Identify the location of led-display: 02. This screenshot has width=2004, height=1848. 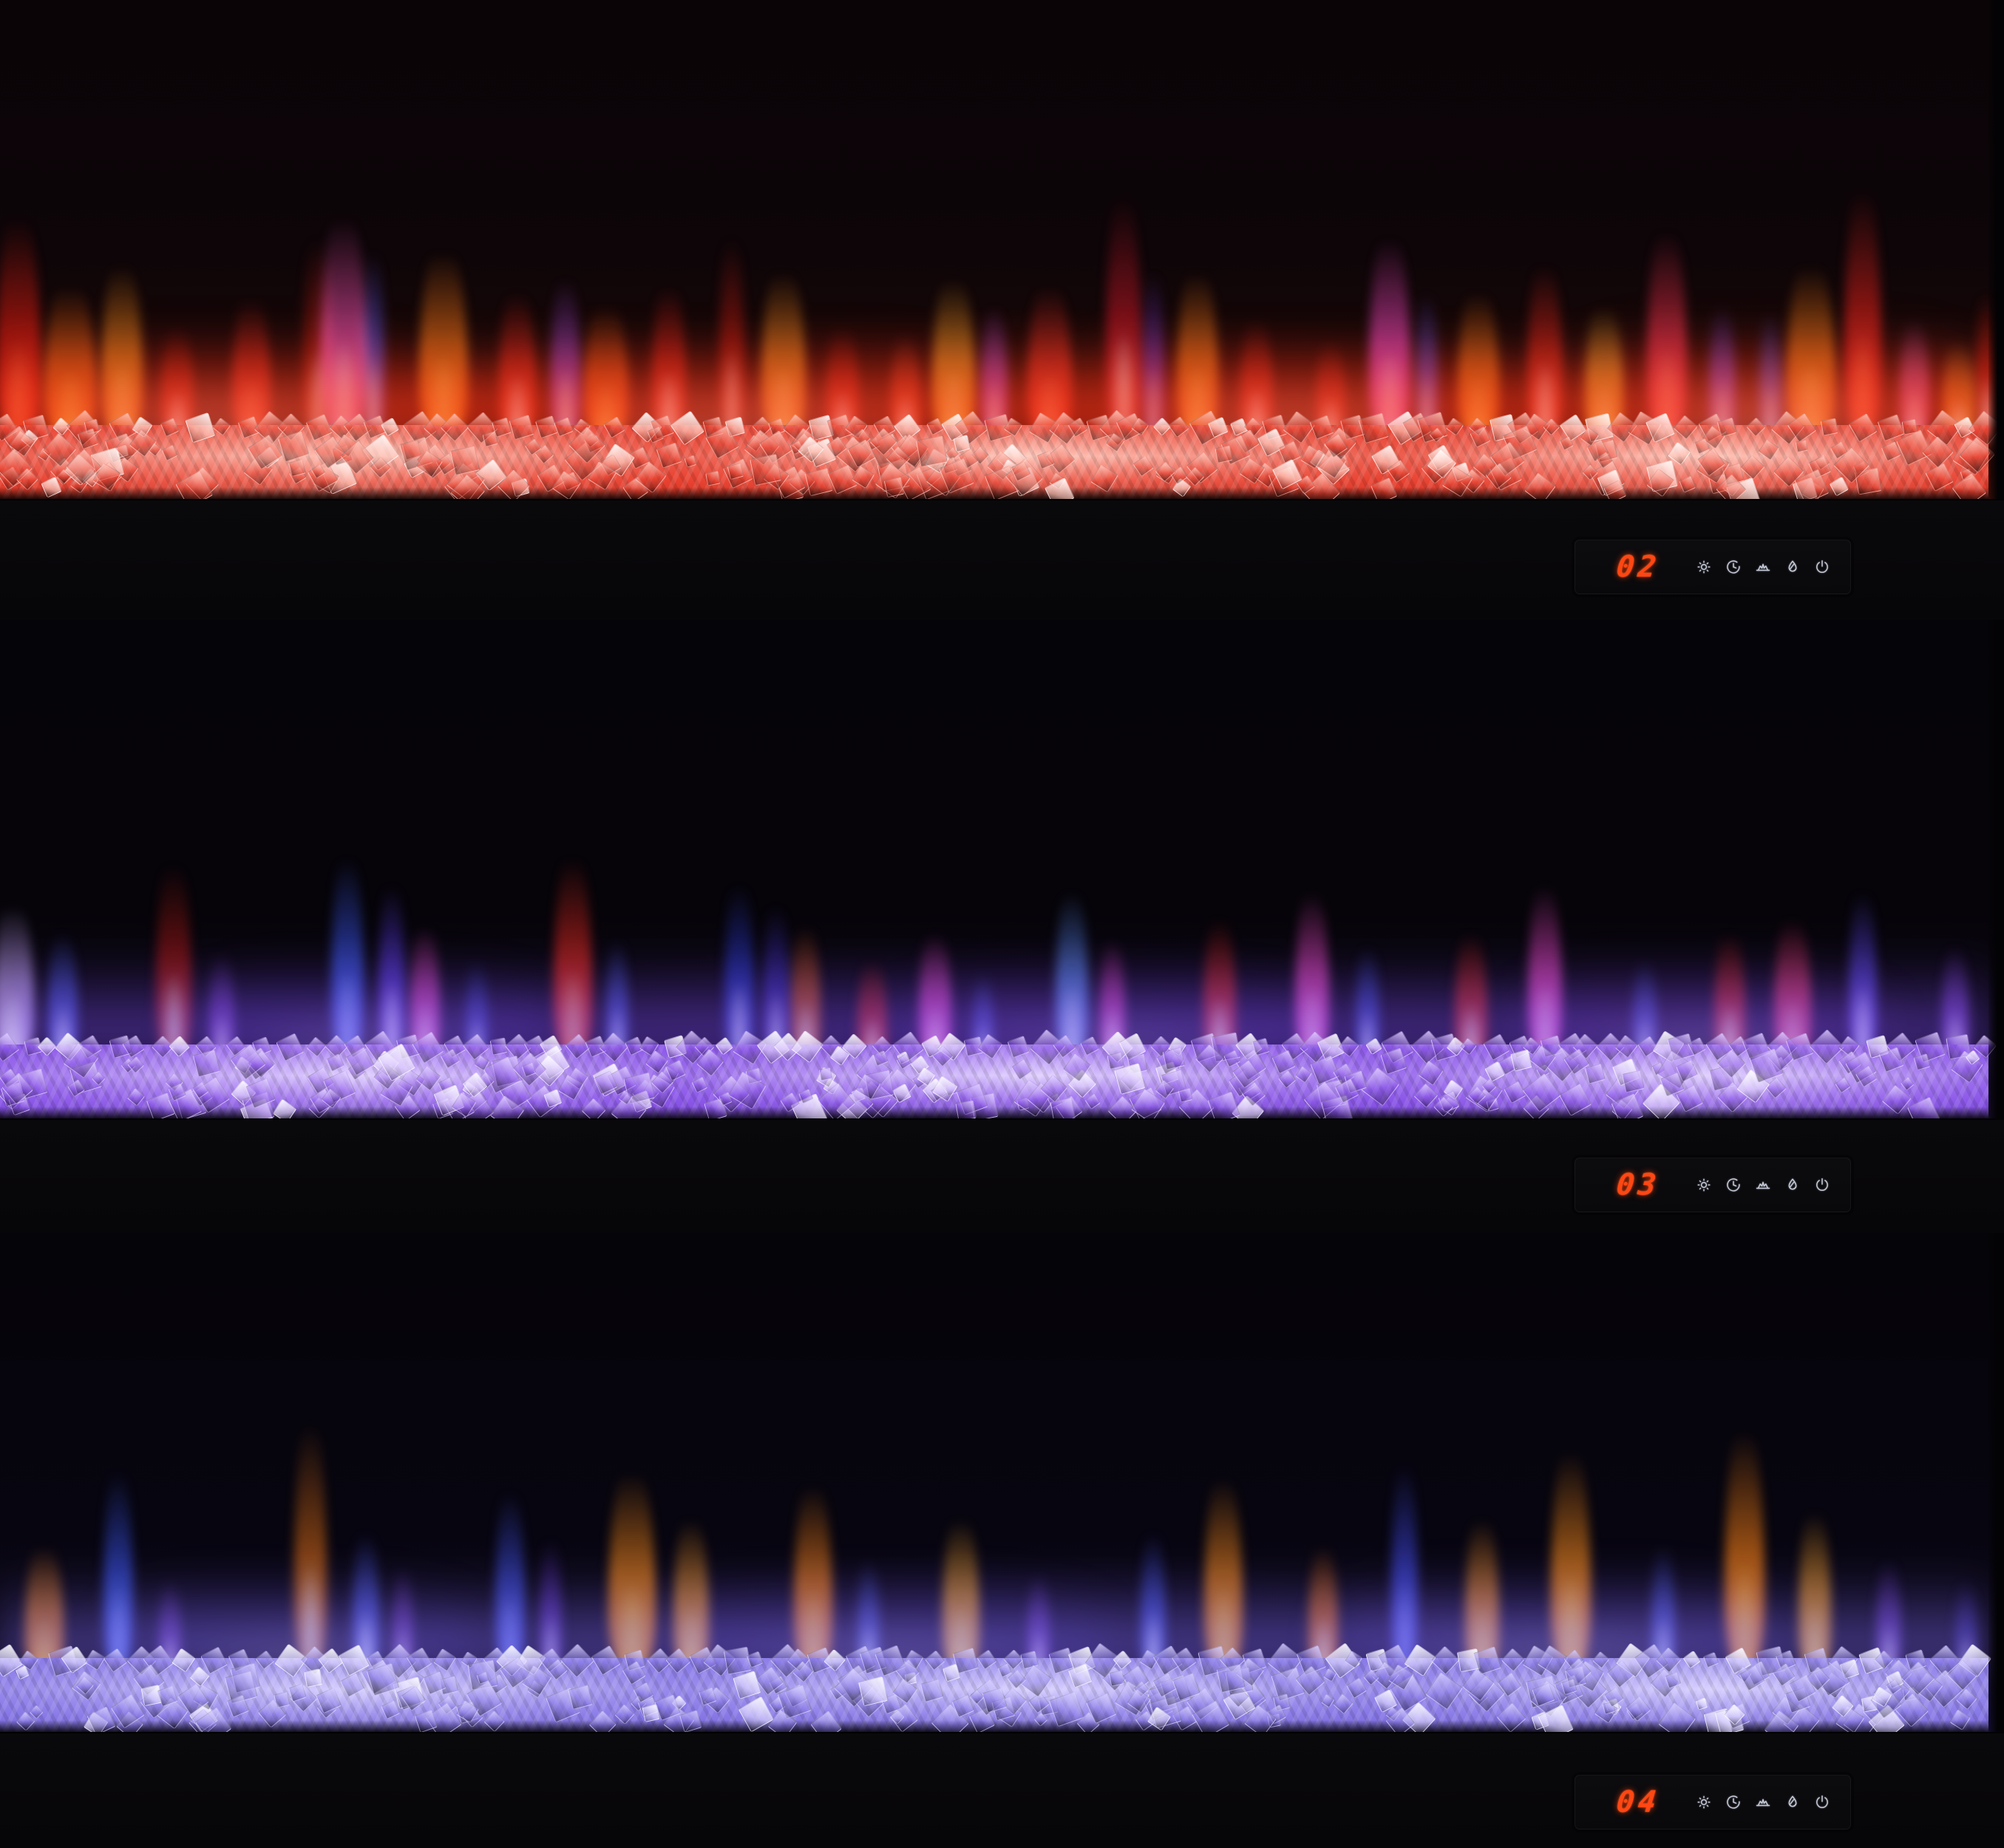
(1638, 567).